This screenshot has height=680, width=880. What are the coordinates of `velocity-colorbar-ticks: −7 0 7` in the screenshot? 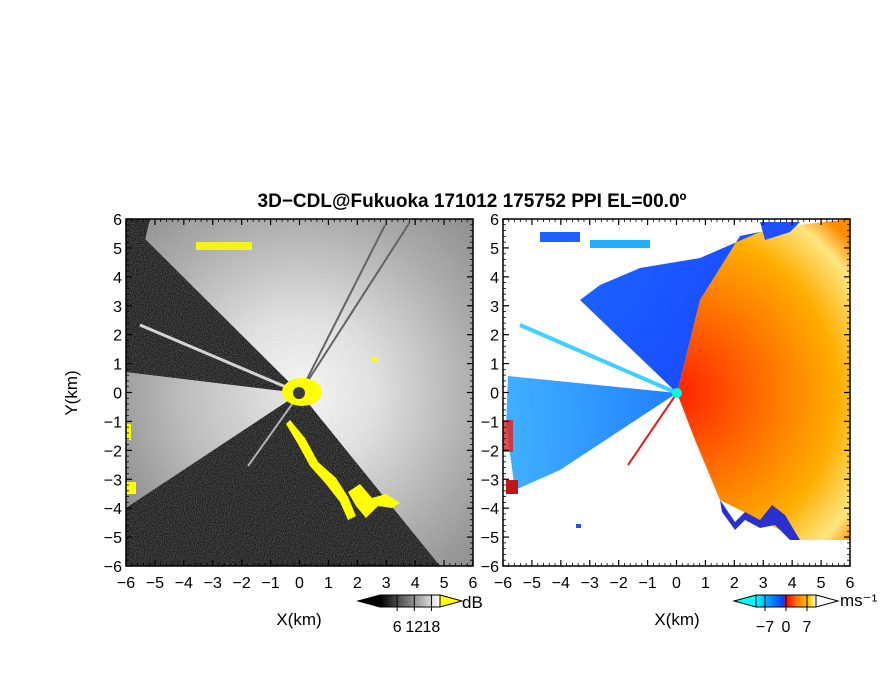 It's located at (784, 615).